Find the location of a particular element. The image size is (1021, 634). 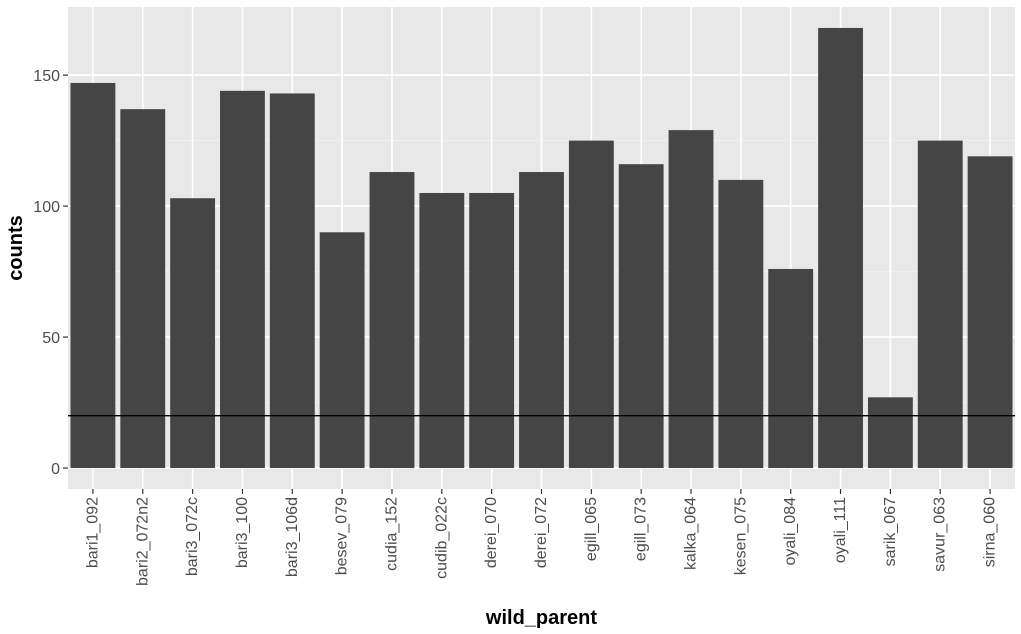

x-tick-label: bari1_092 is located at coordinates (92, 532).